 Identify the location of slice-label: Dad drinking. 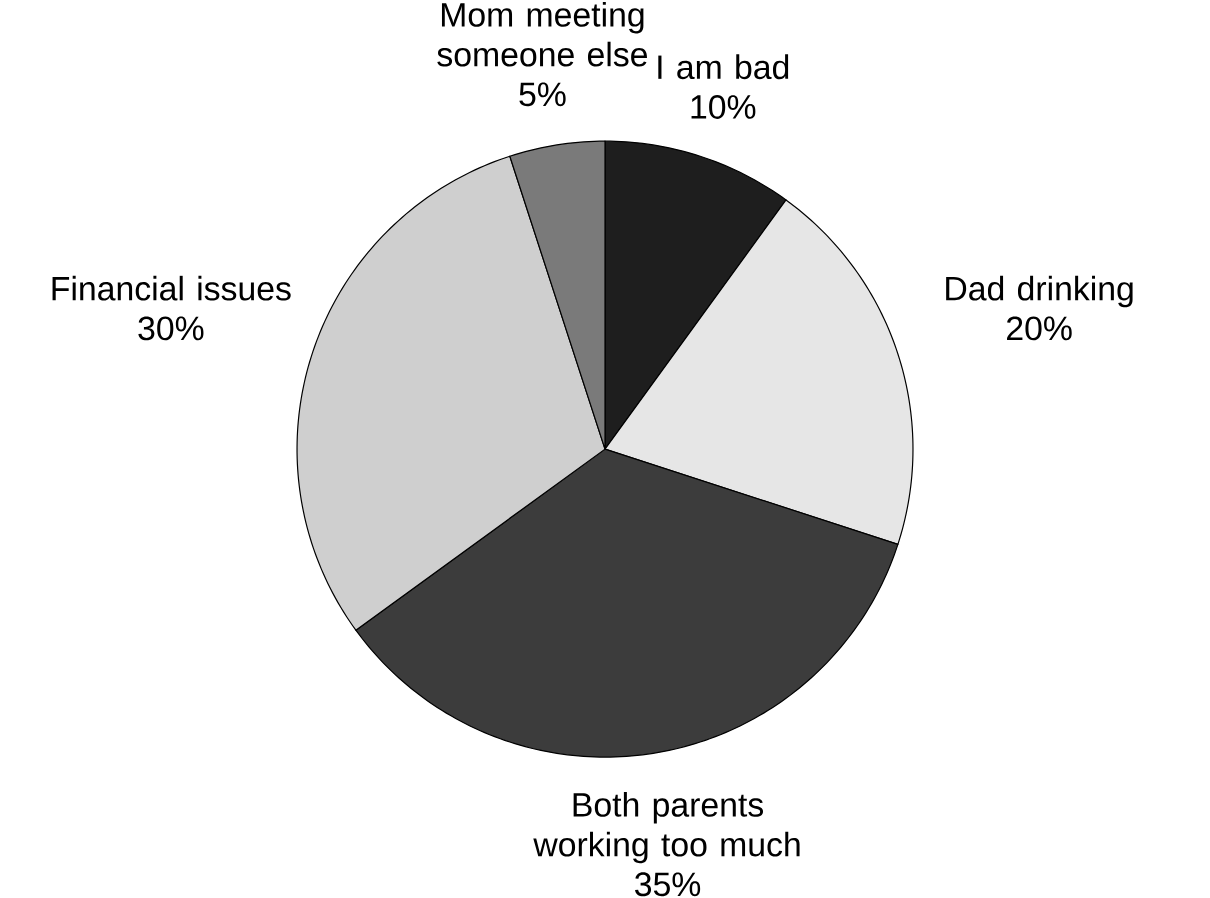
(1039, 291).